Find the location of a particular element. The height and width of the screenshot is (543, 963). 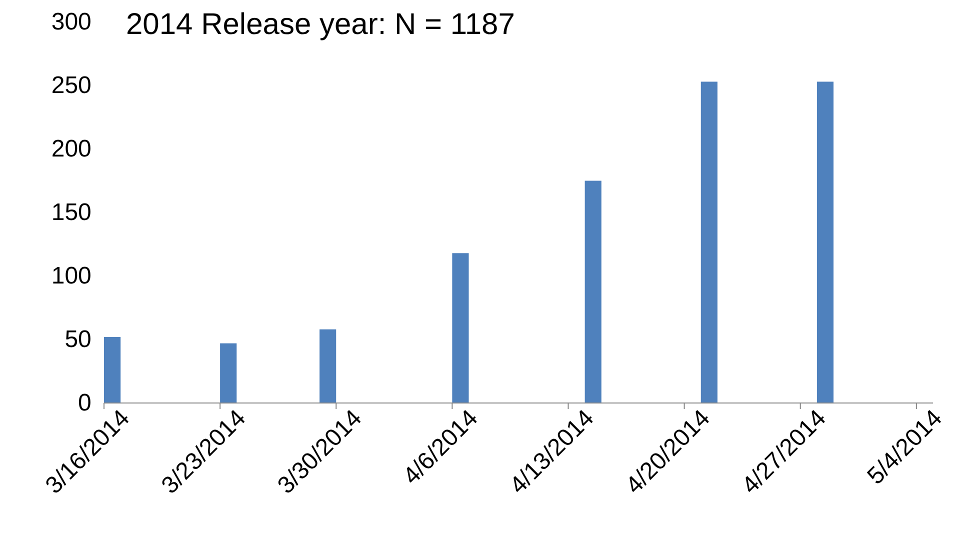

y-tick-label: 250 is located at coordinates (71, 86).